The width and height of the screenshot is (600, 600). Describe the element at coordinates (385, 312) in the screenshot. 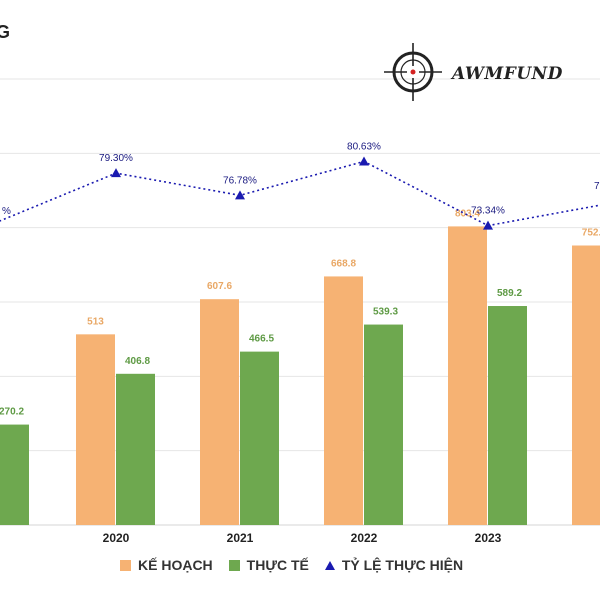

I see `bar-label-actual: 539.3` at that location.